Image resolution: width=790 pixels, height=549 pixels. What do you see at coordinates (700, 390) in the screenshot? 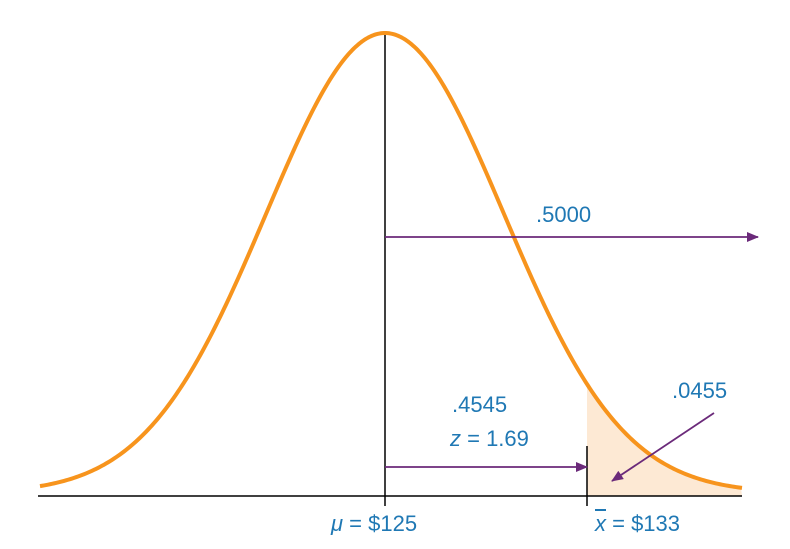
I see `tail-area-label: .0455` at bounding box center [700, 390].